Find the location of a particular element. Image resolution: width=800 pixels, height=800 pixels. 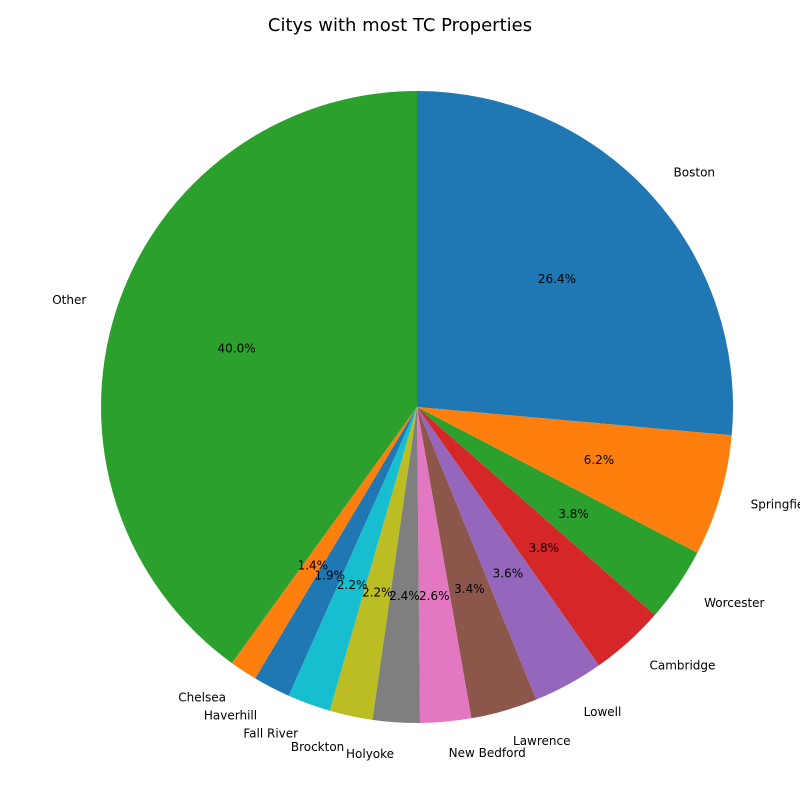

slice-percent-chelsea: 1.4% is located at coordinates (313, 565).